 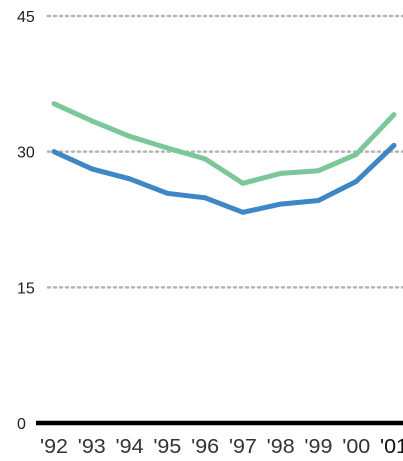 I want to click on x-tick-label-9: '01, so click(x=391, y=447).